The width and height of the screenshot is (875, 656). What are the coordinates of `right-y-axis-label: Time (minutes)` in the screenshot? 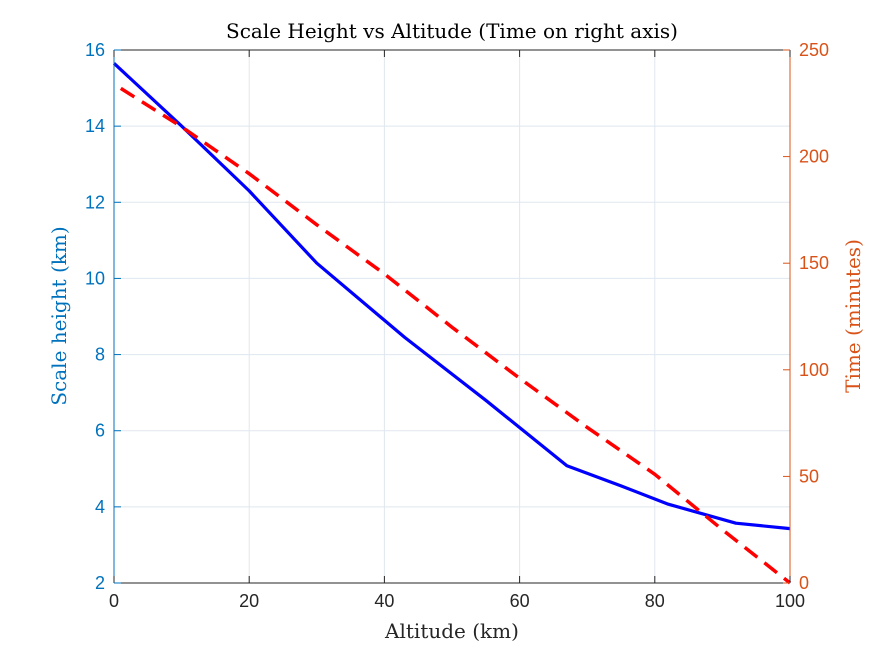 It's located at (853, 316).